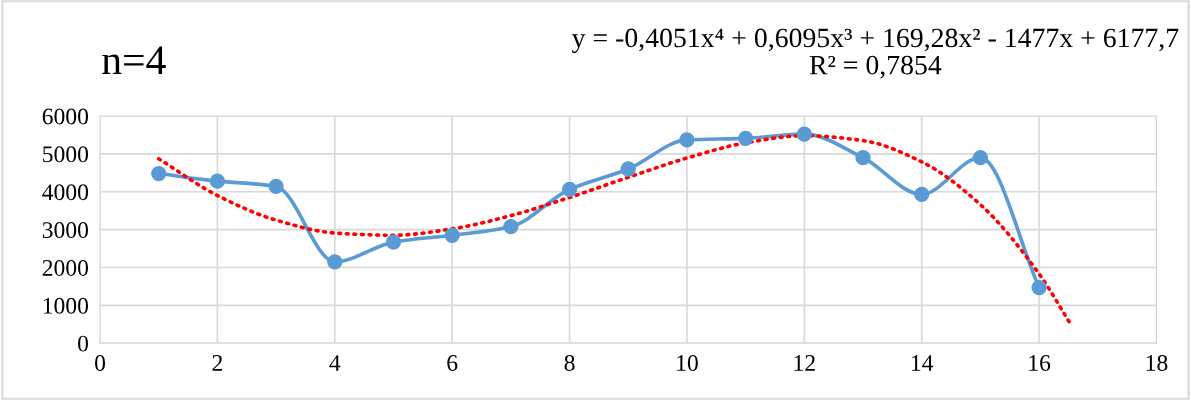  Describe the element at coordinates (217, 363) in the screenshot. I see `x-tick-label: 2` at that location.